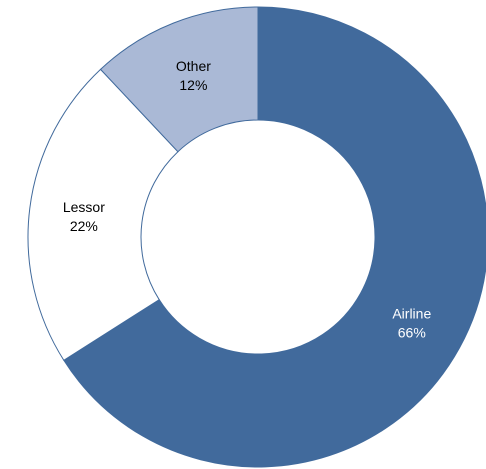 Image resolution: width=486 pixels, height=469 pixels. I want to click on slice-label-other: Other 12%, so click(193, 75).